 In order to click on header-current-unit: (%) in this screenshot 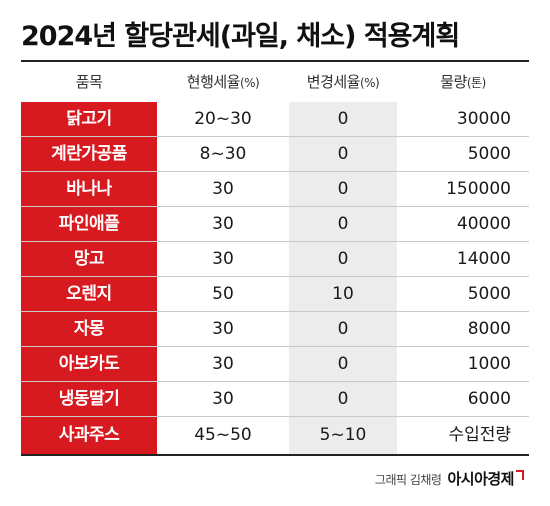, I will do `click(249, 83)`.